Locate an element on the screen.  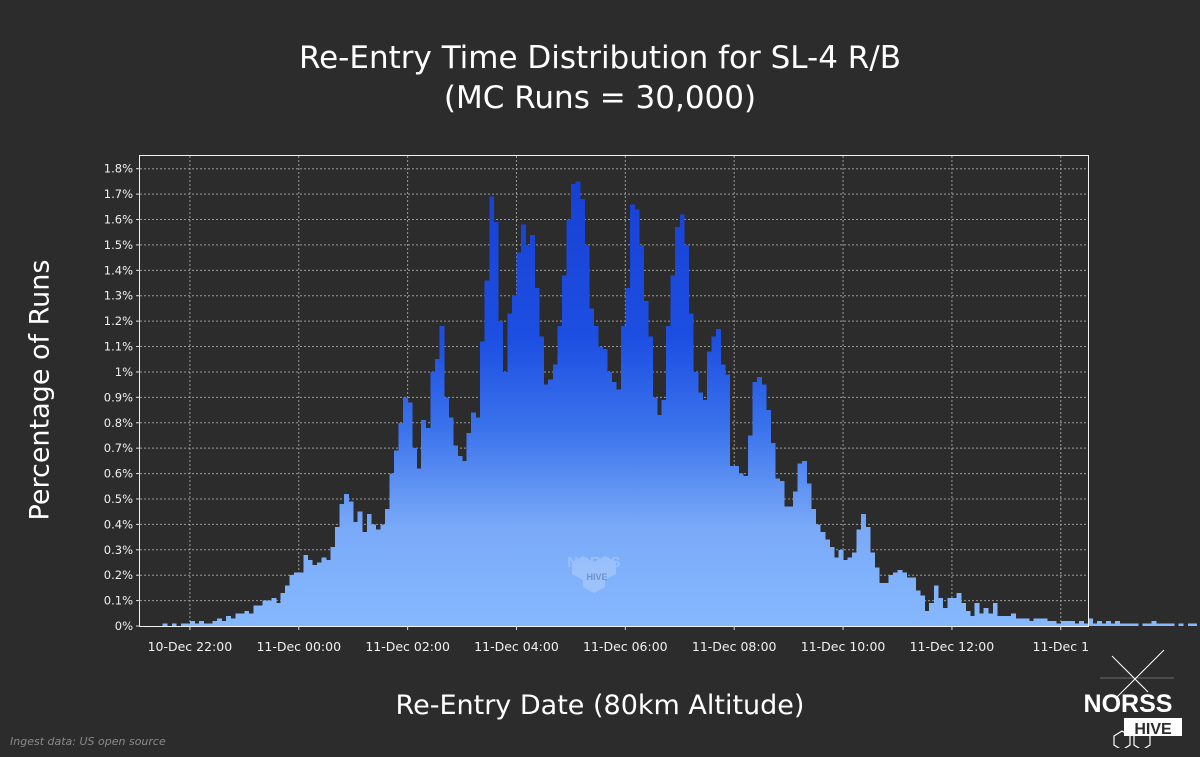
y-tick-label: 1.1% is located at coordinates (118, 347).